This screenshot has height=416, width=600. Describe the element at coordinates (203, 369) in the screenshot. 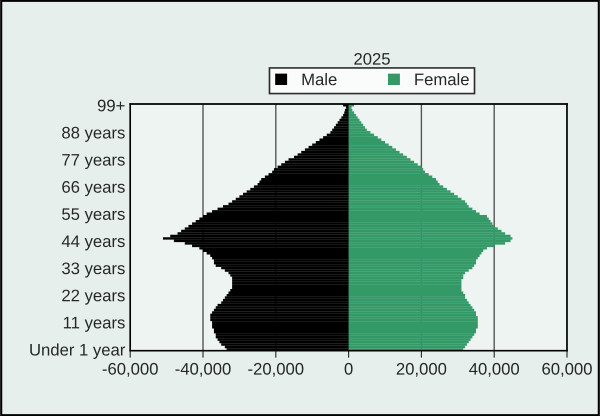

I see `x-tick-label: -40,000` at that location.